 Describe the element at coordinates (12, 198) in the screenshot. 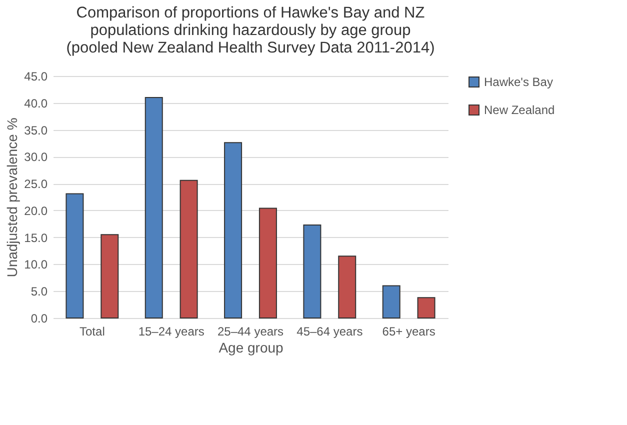

I see `y-axis-title: Unadjusted prevalence %` at that location.